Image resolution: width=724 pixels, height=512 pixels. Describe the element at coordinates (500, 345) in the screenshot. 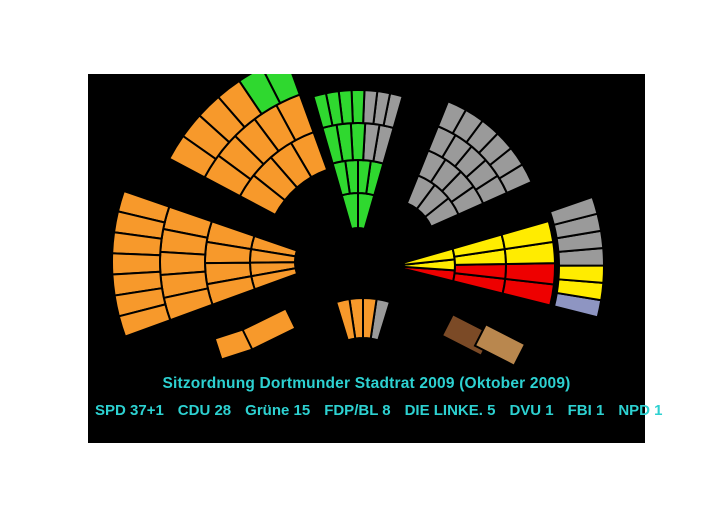

I see `npd-seat` at that location.